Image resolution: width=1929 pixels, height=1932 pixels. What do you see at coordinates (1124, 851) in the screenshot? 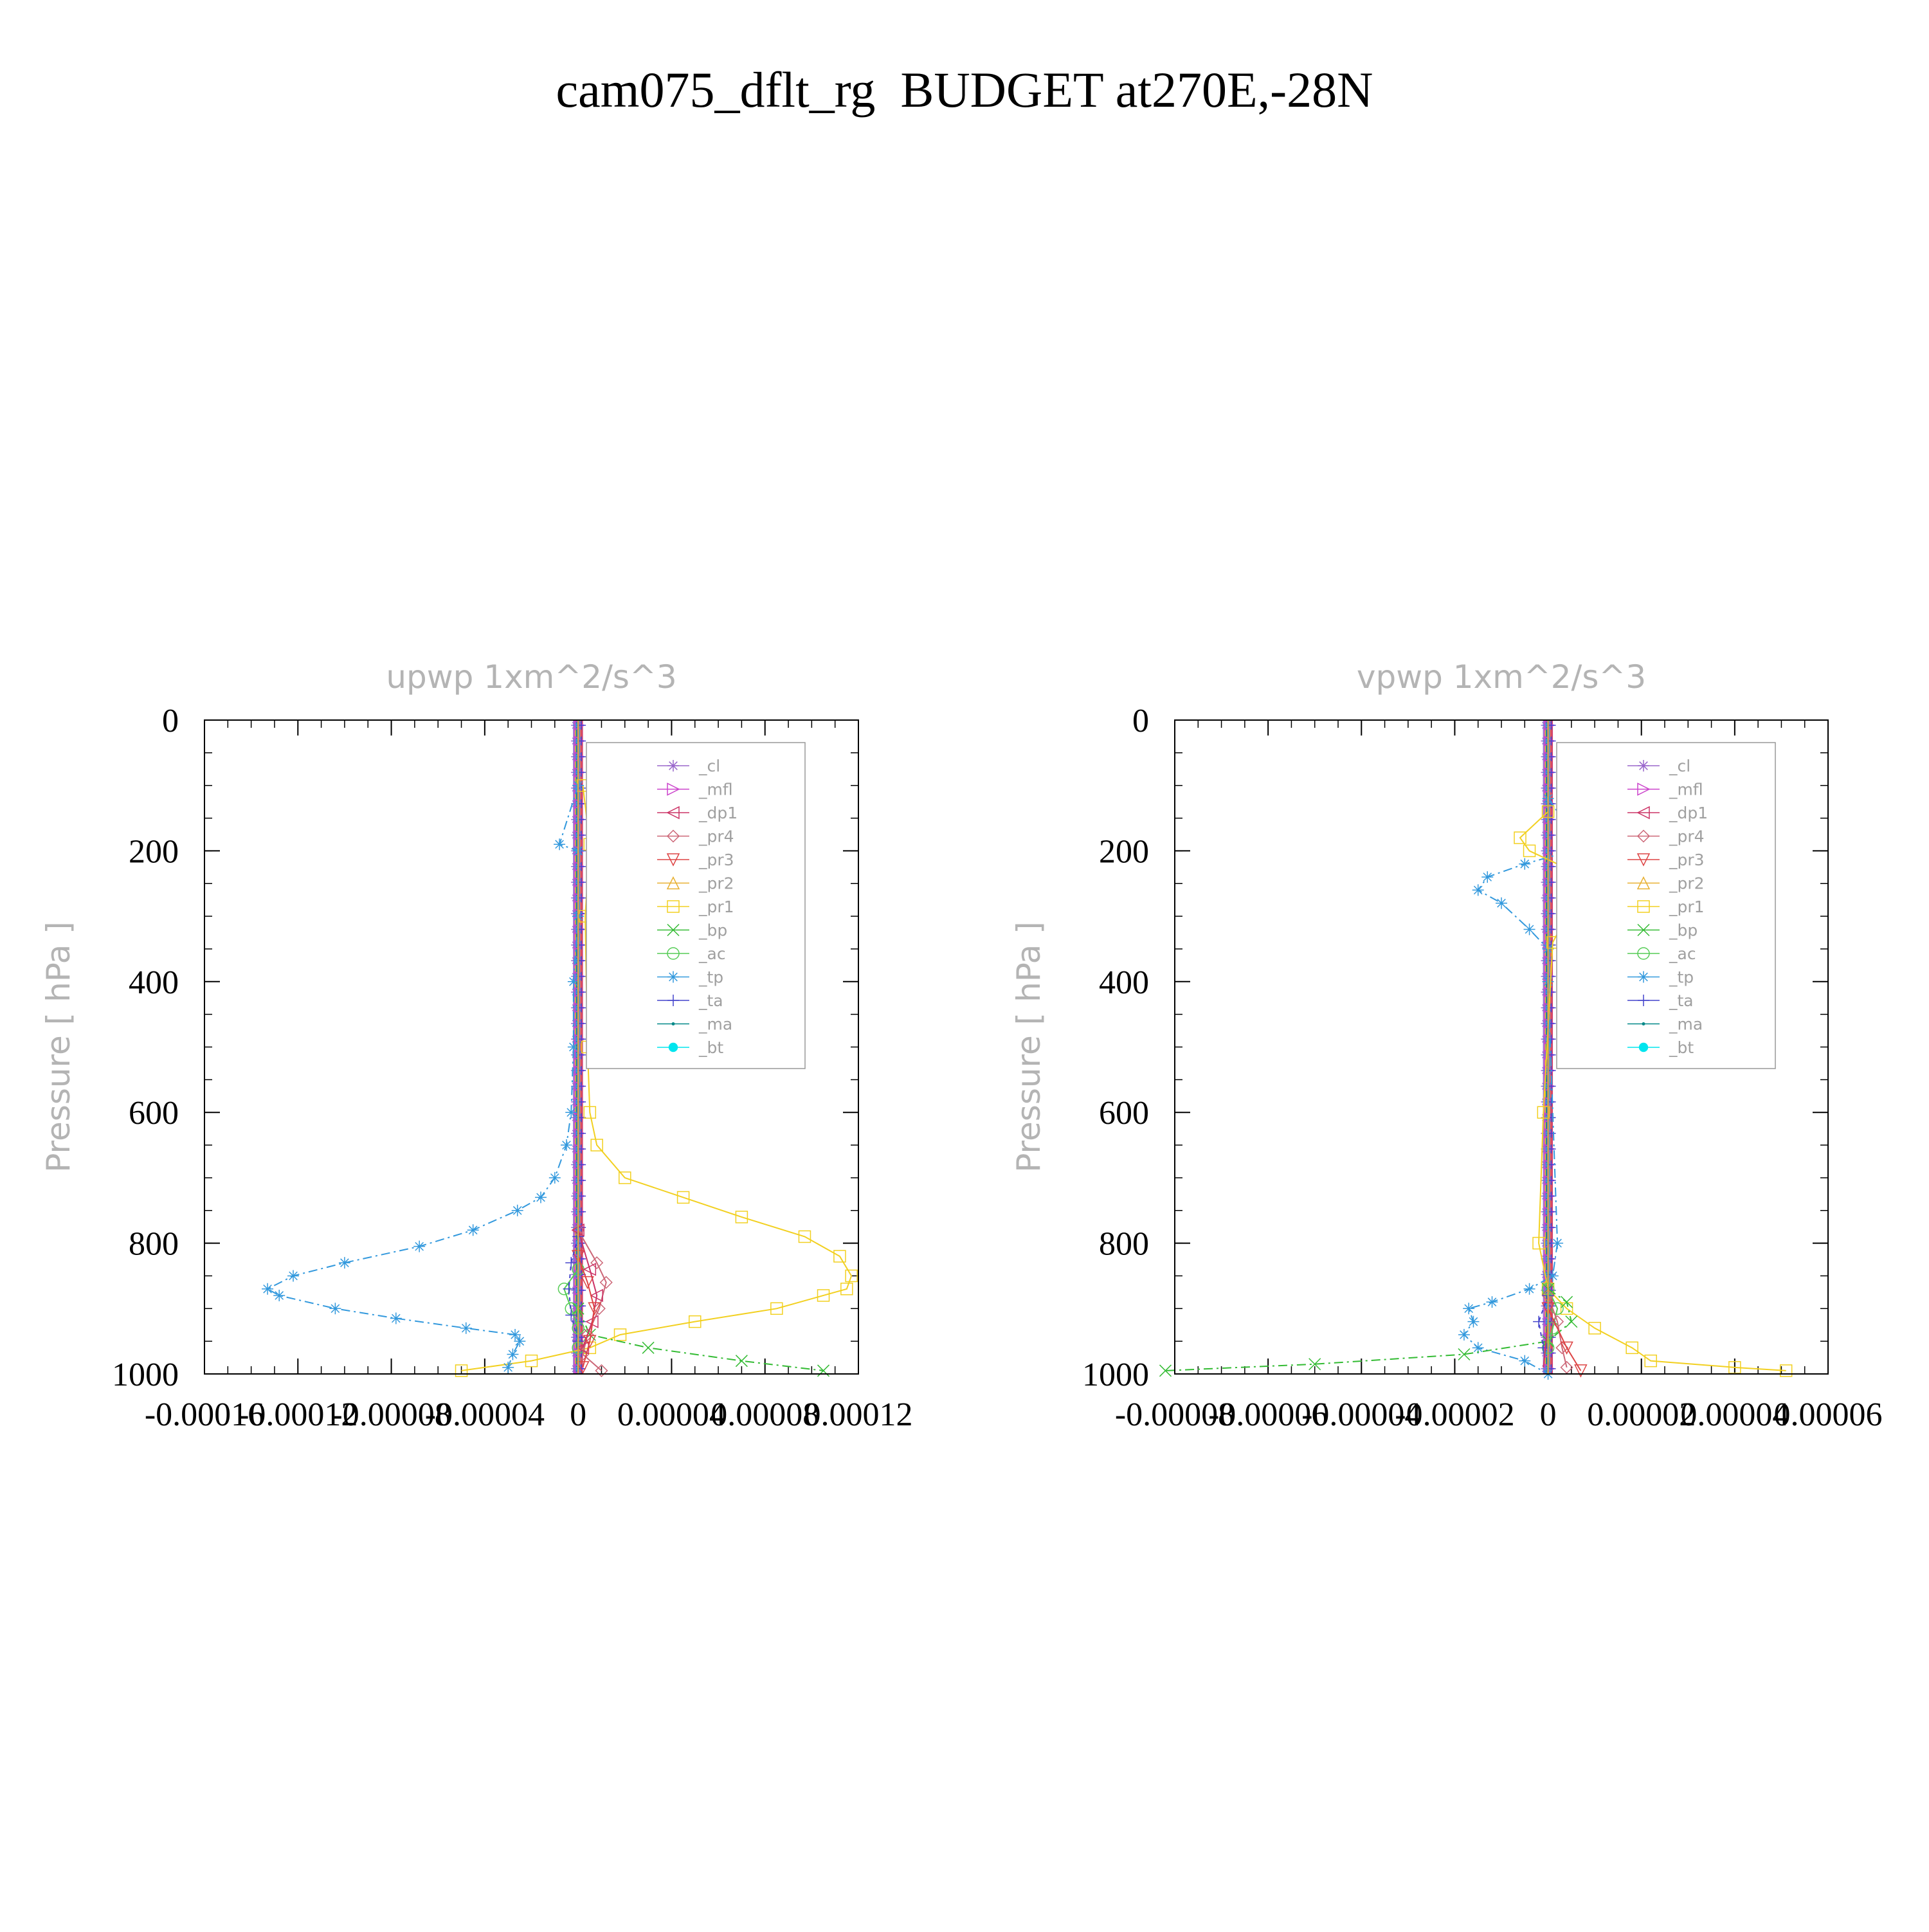
I see `y-tick-label: 200` at bounding box center [1124, 851].